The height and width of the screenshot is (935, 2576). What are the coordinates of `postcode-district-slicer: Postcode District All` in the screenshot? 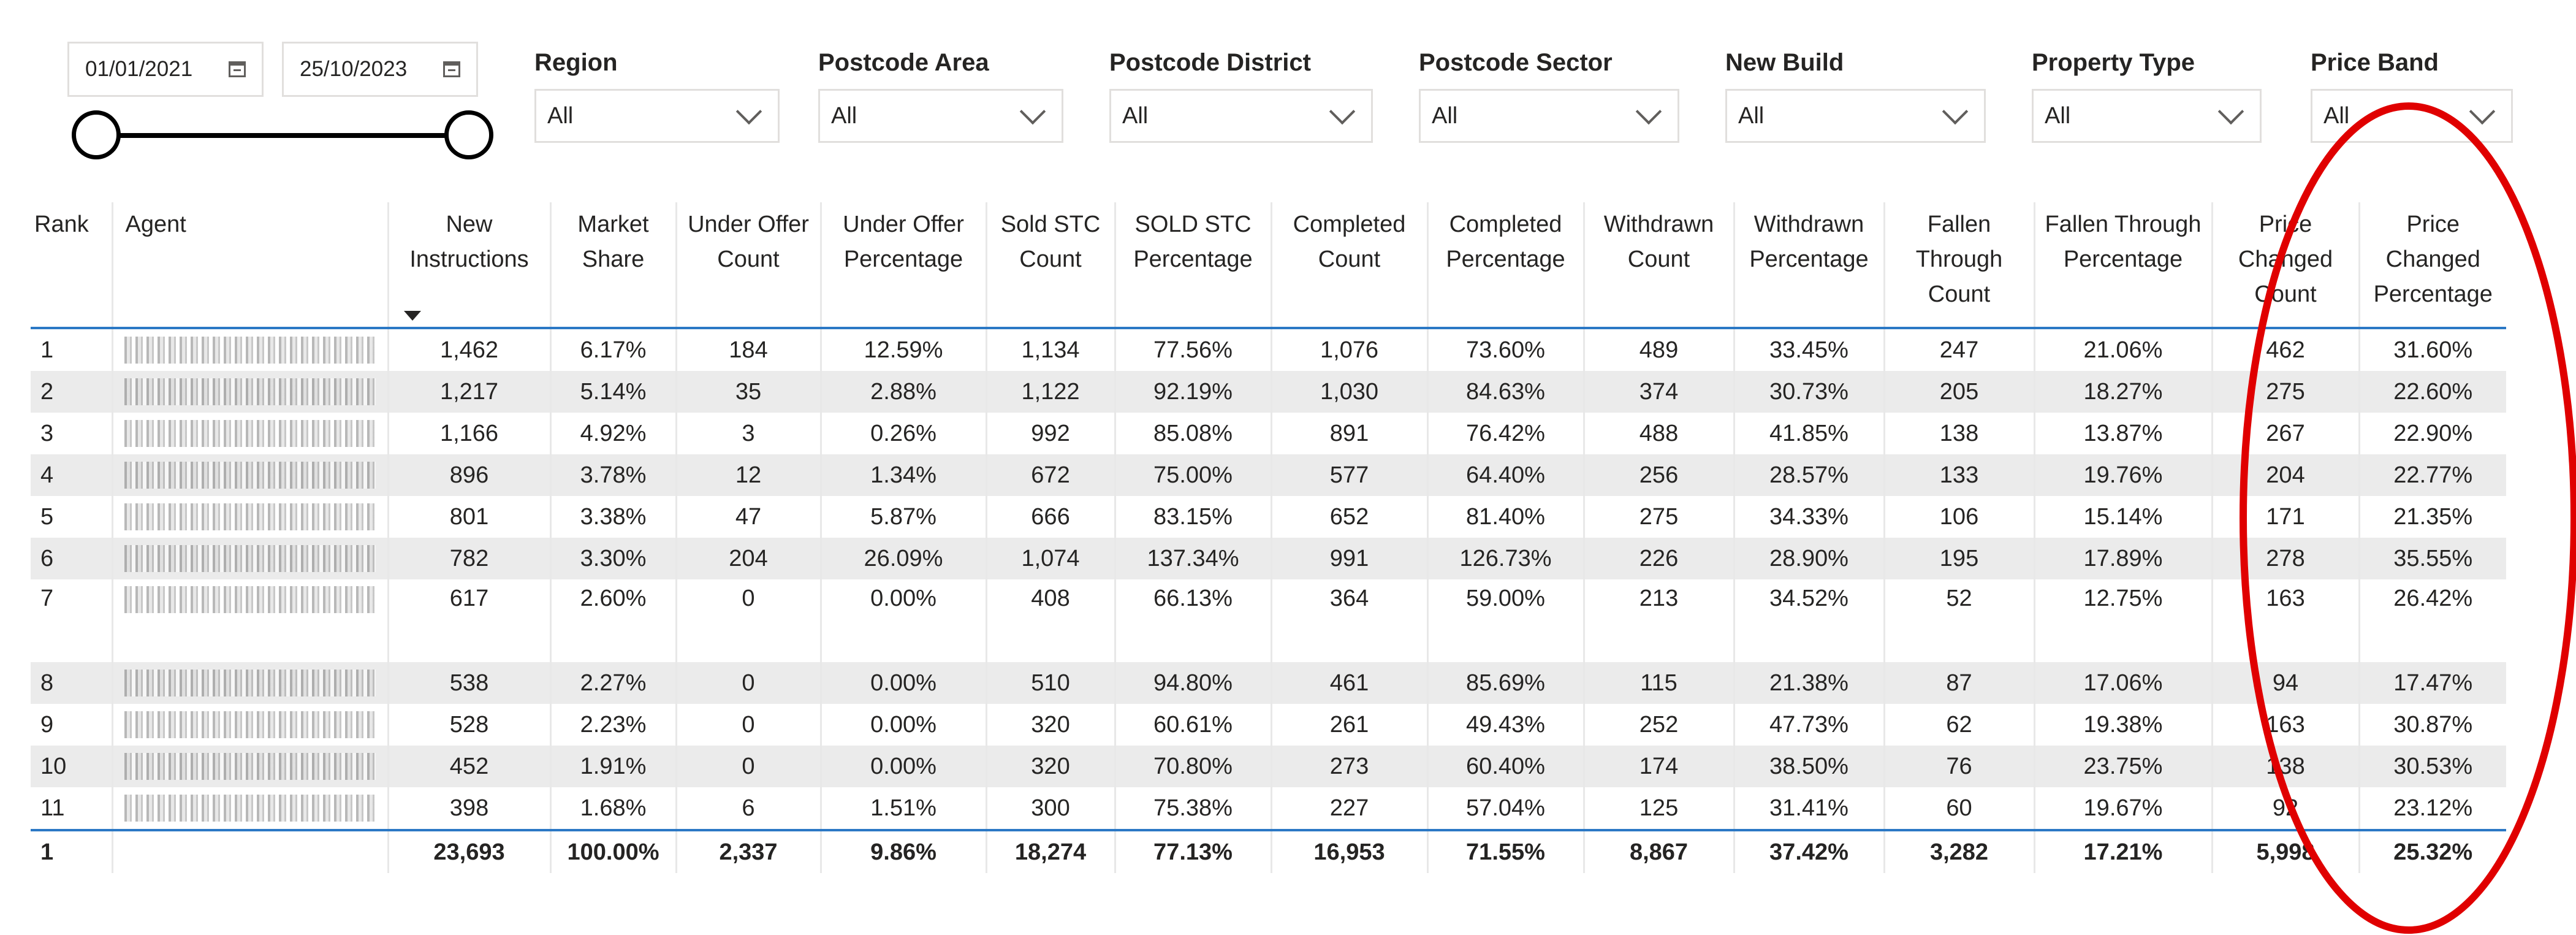 It's located at (1241, 96).